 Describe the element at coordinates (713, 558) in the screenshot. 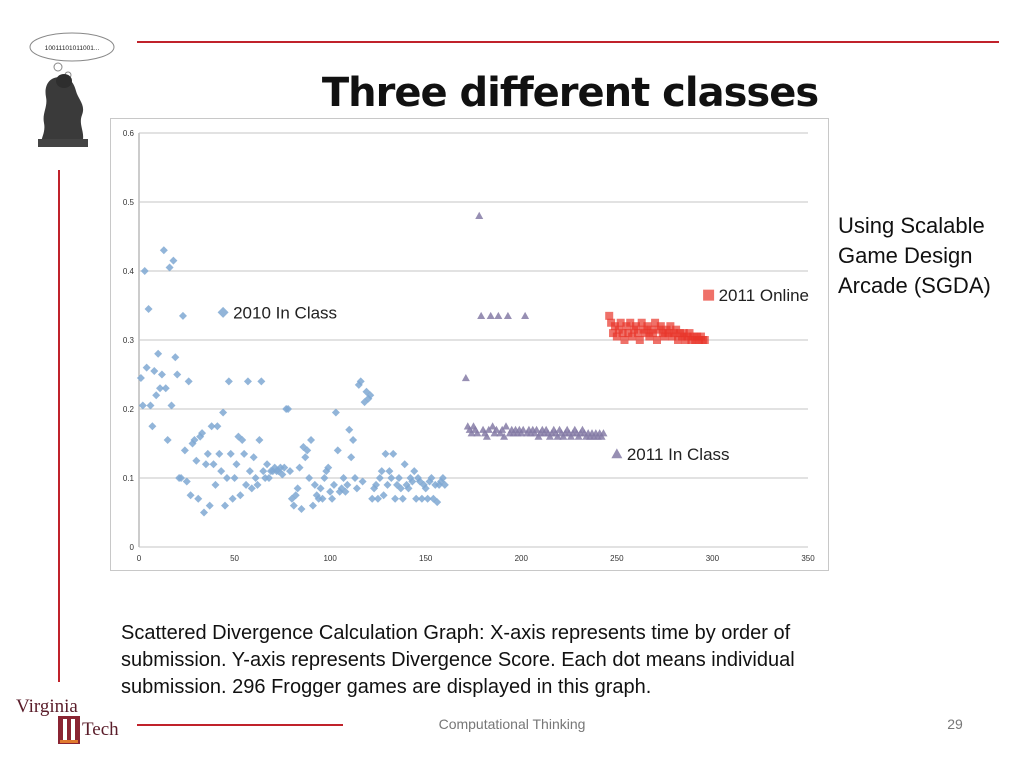

I see `x-tick-label: 300` at that location.